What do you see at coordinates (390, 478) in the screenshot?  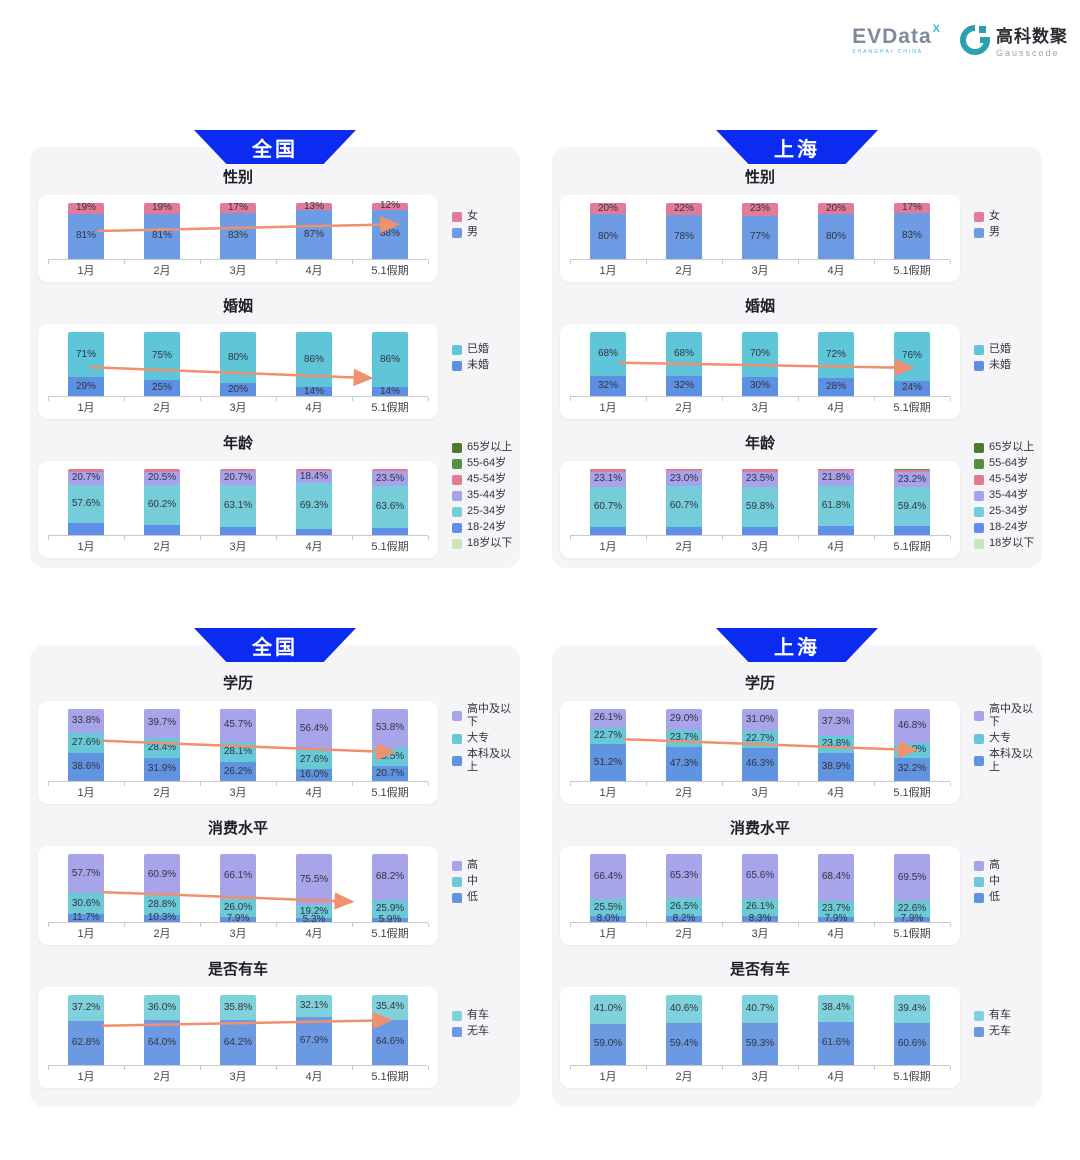 I see `bar-segment: 23.5%` at bounding box center [390, 478].